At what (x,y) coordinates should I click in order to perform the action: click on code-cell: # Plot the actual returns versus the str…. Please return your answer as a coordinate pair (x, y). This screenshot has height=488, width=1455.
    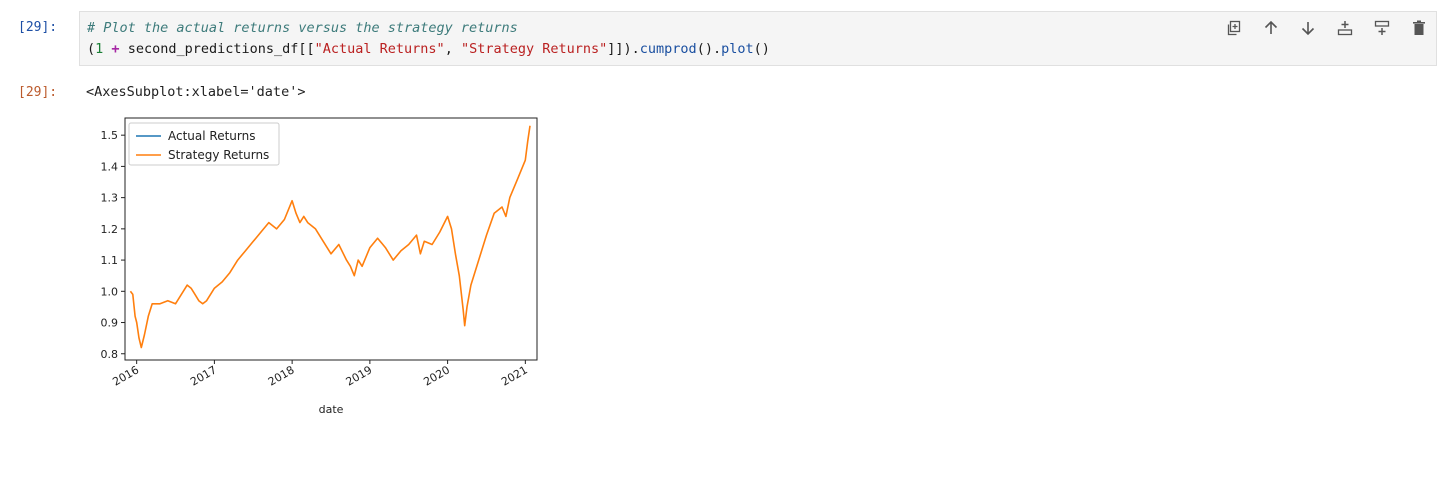
    Looking at the image, I should click on (758, 38).